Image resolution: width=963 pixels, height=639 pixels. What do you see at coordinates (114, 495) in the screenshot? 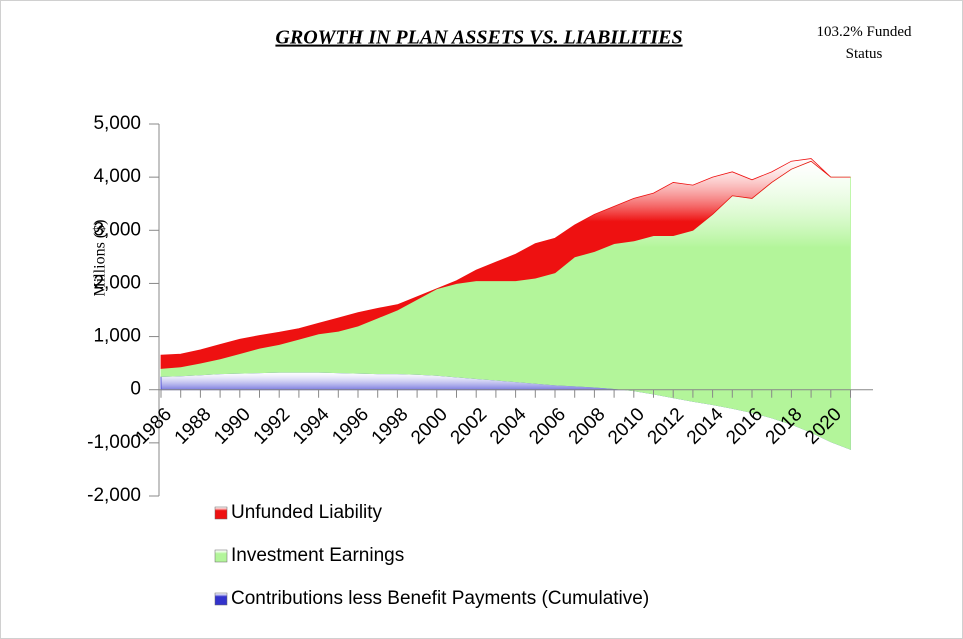
I see `y-tick-label: -2,000` at bounding box center [114, 495].